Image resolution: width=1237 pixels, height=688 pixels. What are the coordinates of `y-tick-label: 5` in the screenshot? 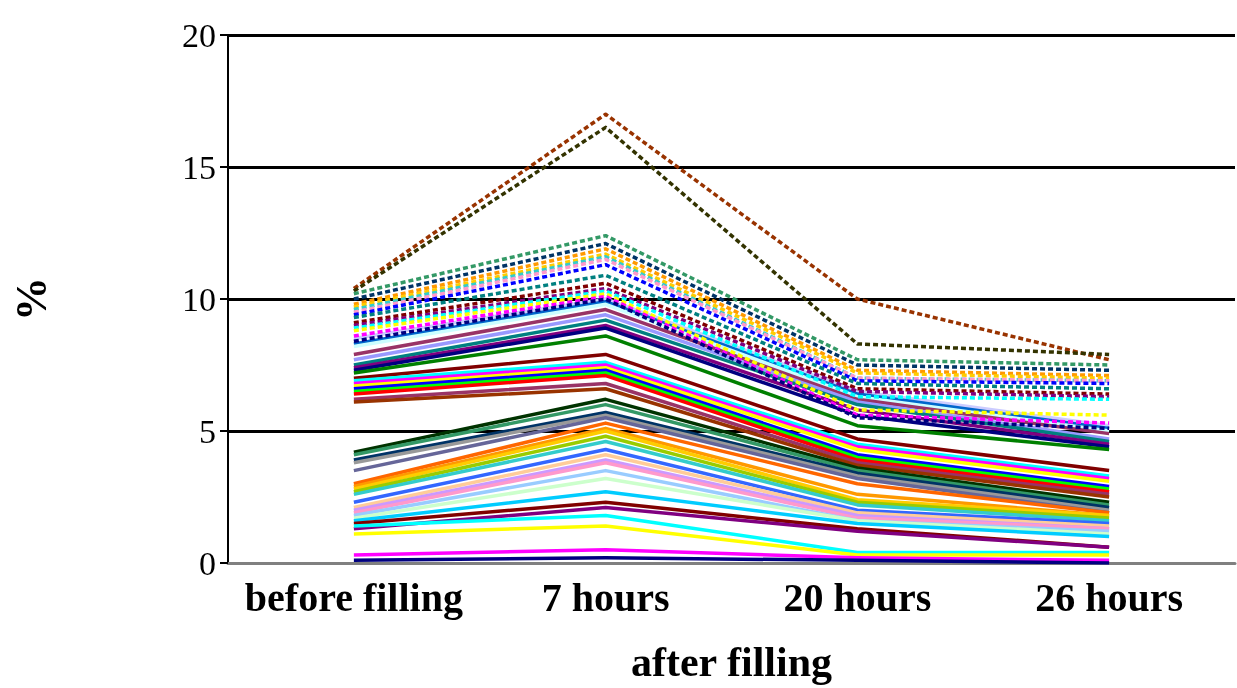 It's located at (207, 431).